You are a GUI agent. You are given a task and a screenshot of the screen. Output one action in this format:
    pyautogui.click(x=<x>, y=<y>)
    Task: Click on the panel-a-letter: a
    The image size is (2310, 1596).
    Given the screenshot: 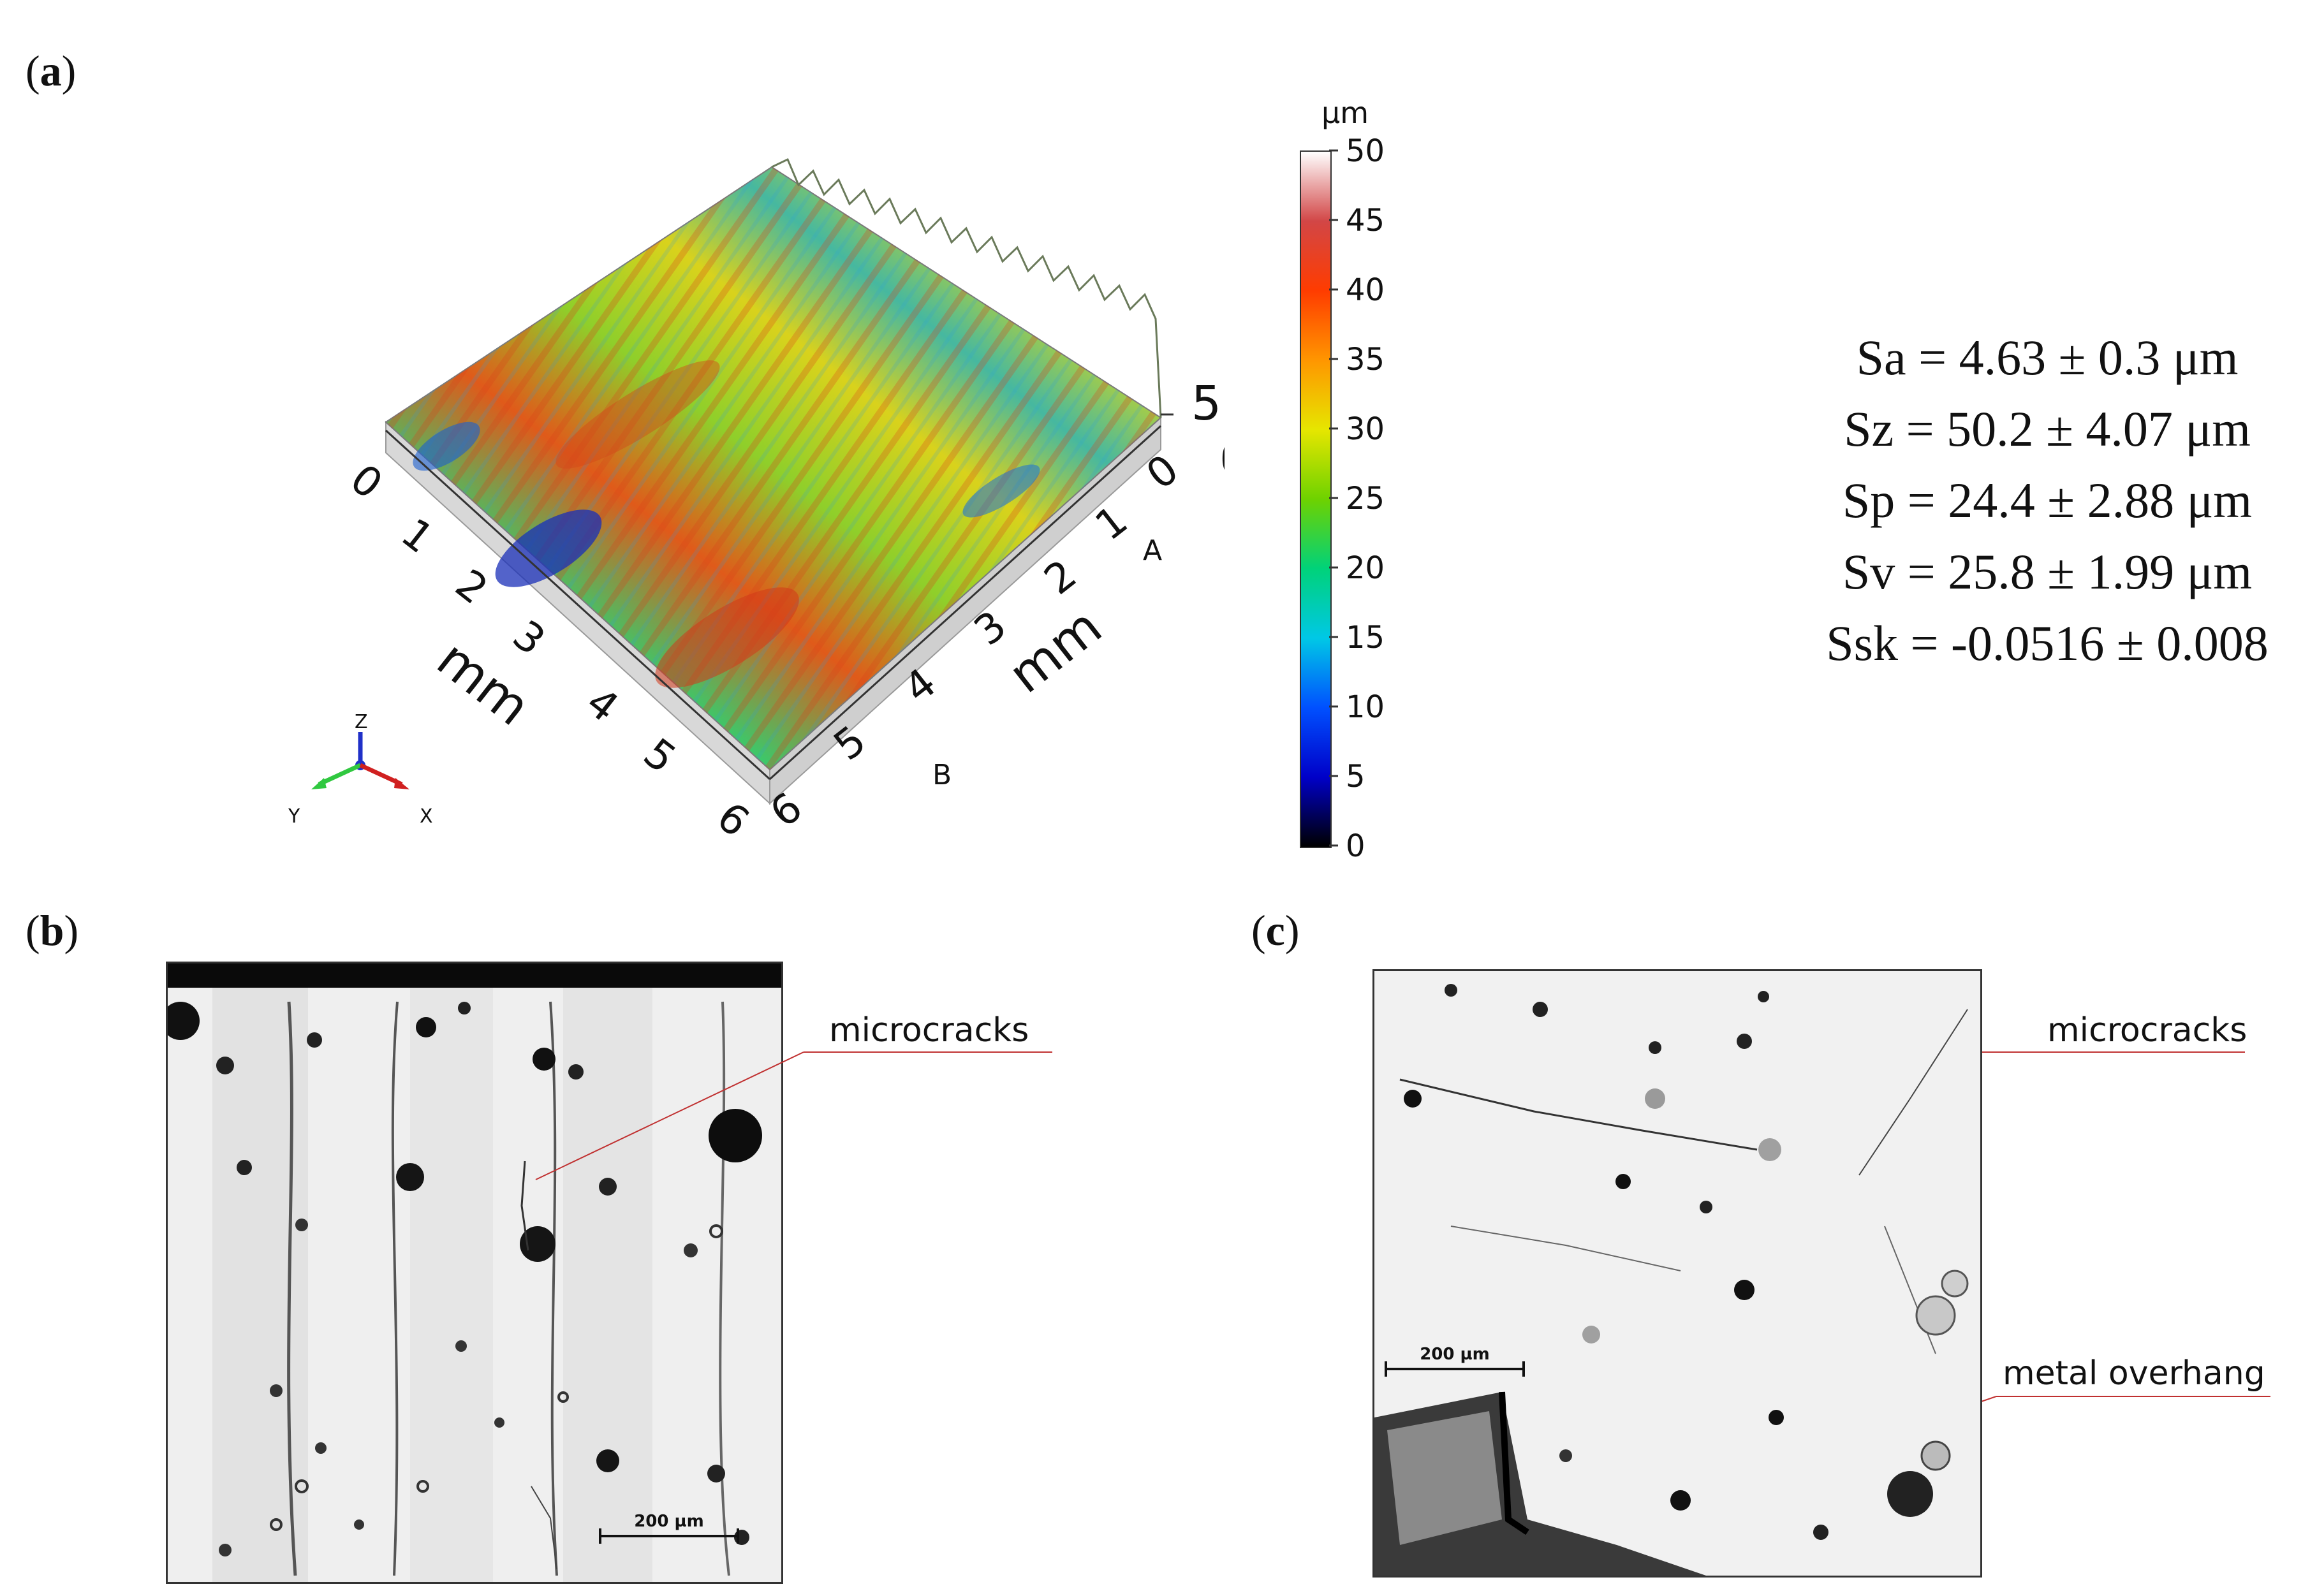 What is the action you would take?
    pyautogui.click(x=51, y=71)
    